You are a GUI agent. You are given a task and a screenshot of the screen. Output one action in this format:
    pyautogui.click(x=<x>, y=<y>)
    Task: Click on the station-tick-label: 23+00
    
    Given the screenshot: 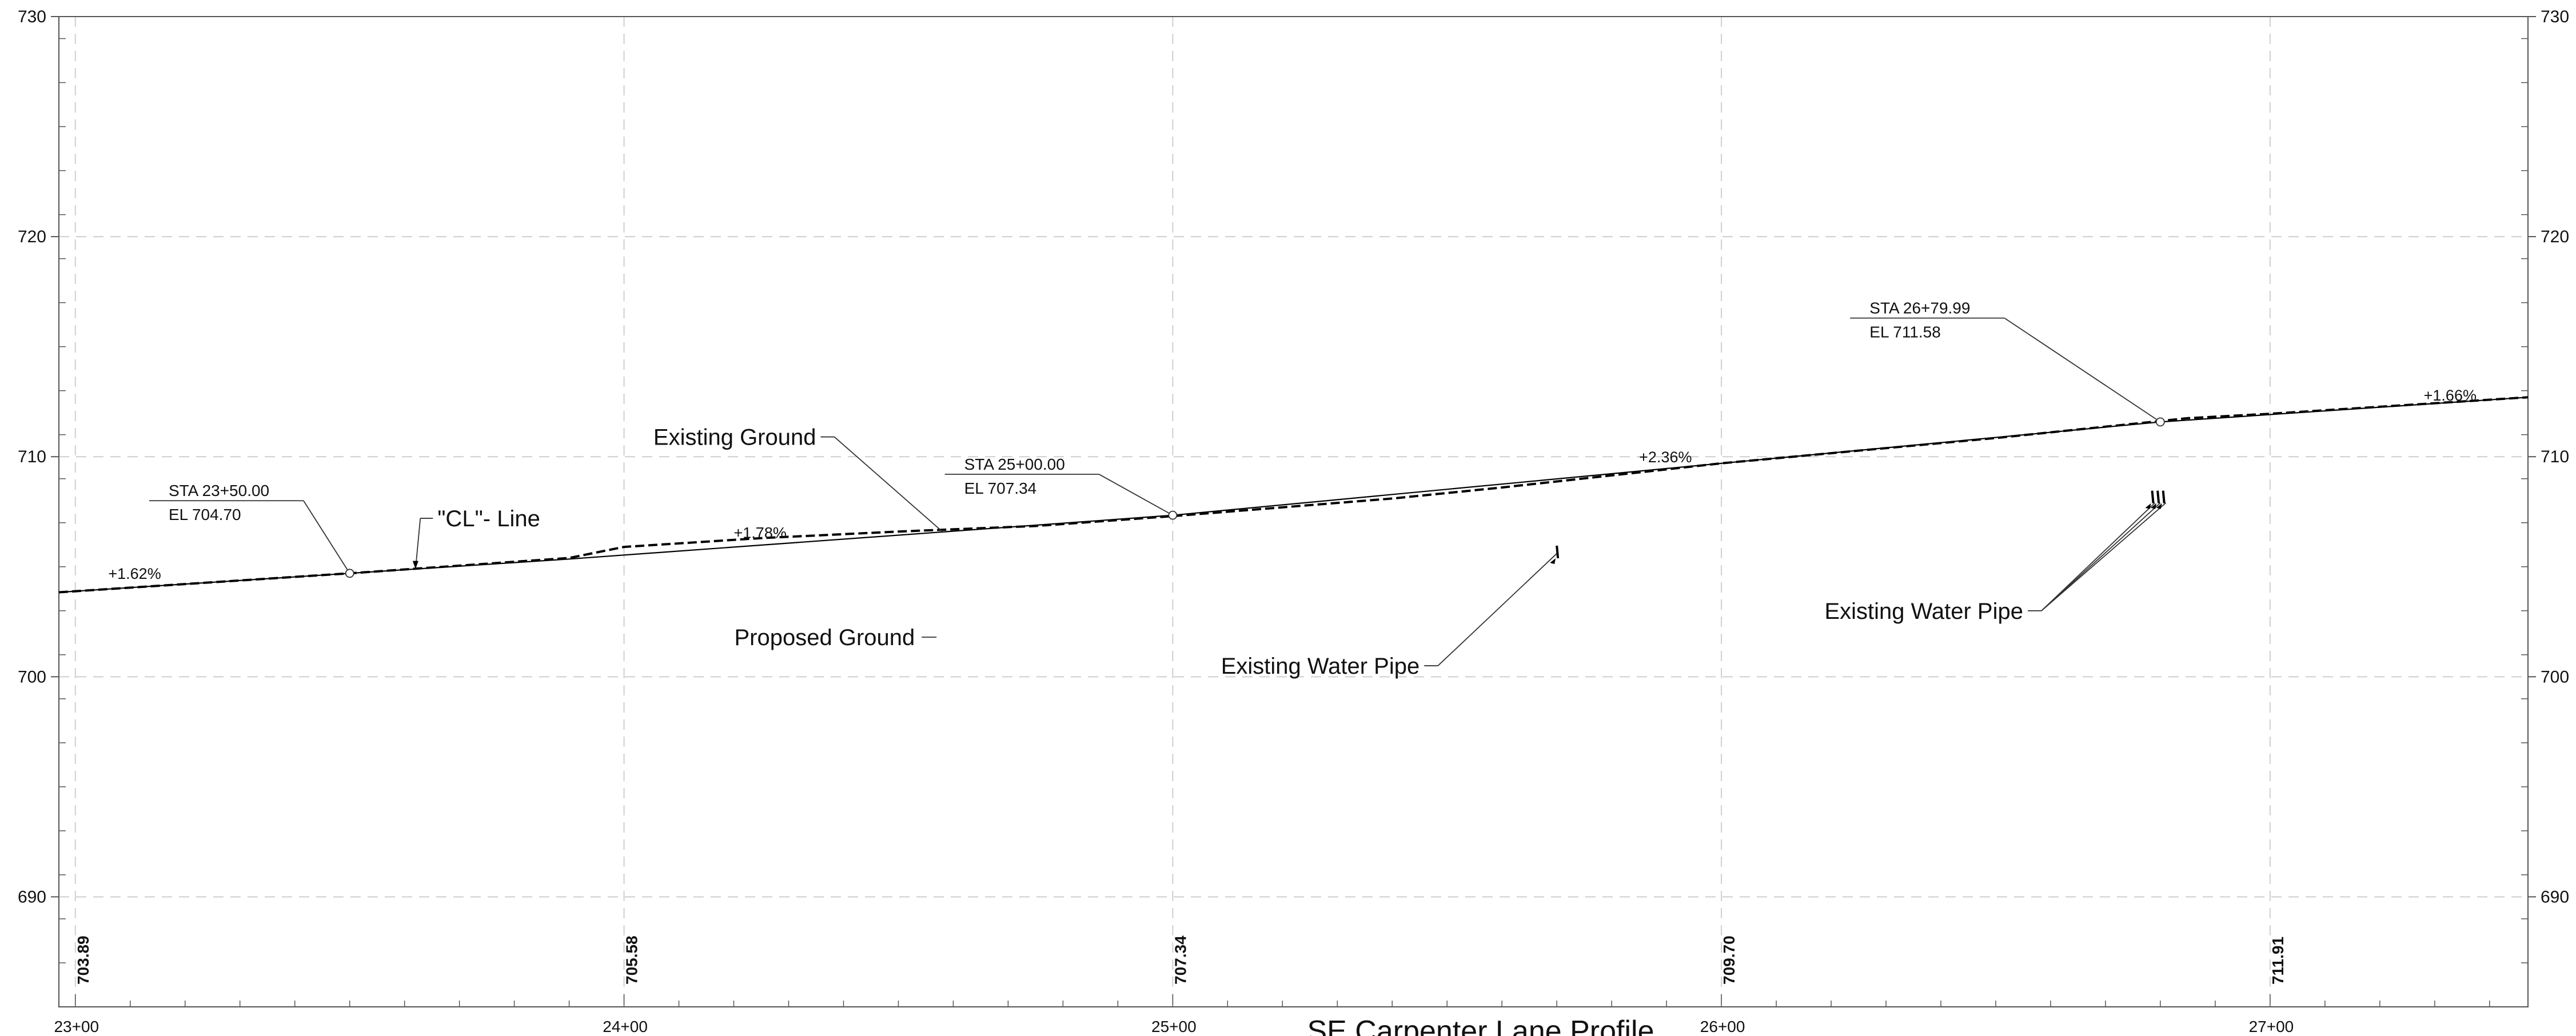 What is the action you would take?
    pyautogui.click(x=76, y=1026)
    